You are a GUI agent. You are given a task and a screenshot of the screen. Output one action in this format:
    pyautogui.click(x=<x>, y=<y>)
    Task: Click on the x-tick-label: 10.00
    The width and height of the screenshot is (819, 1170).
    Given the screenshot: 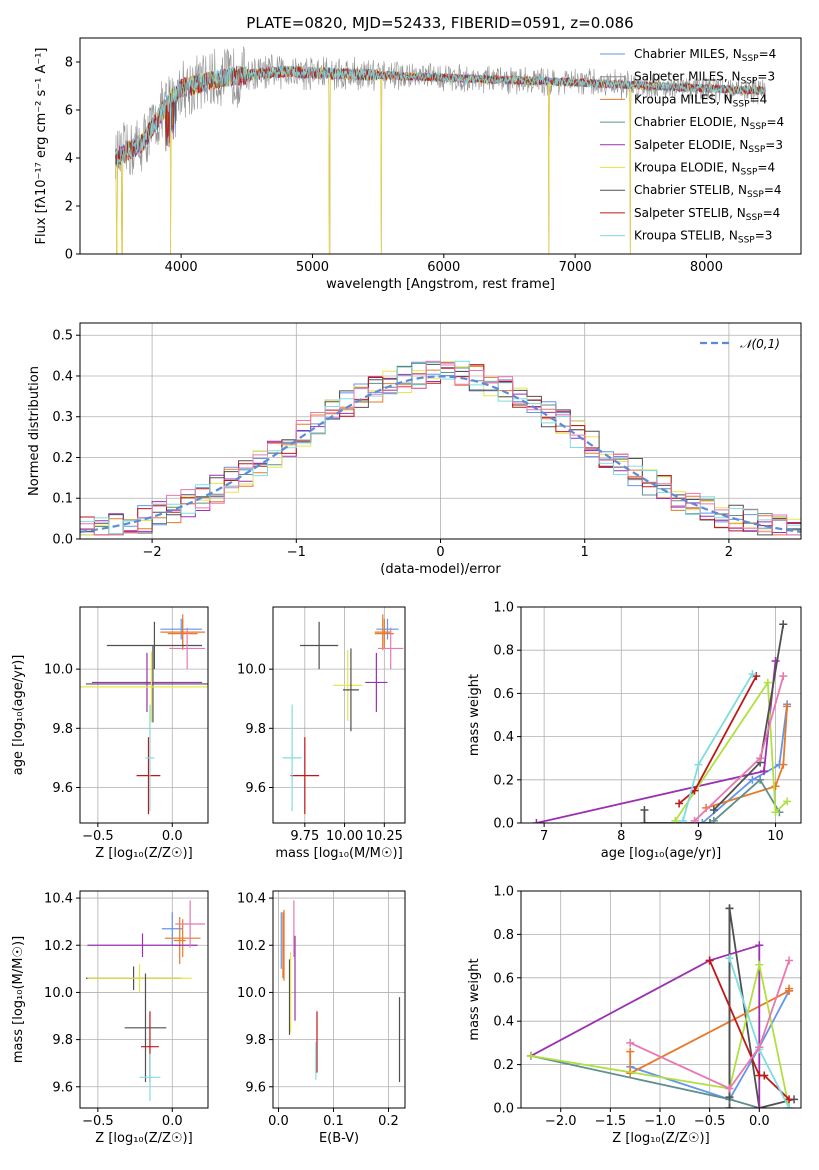 What is the action you would take?
    pyautogui.click(x=344, y=836)
    